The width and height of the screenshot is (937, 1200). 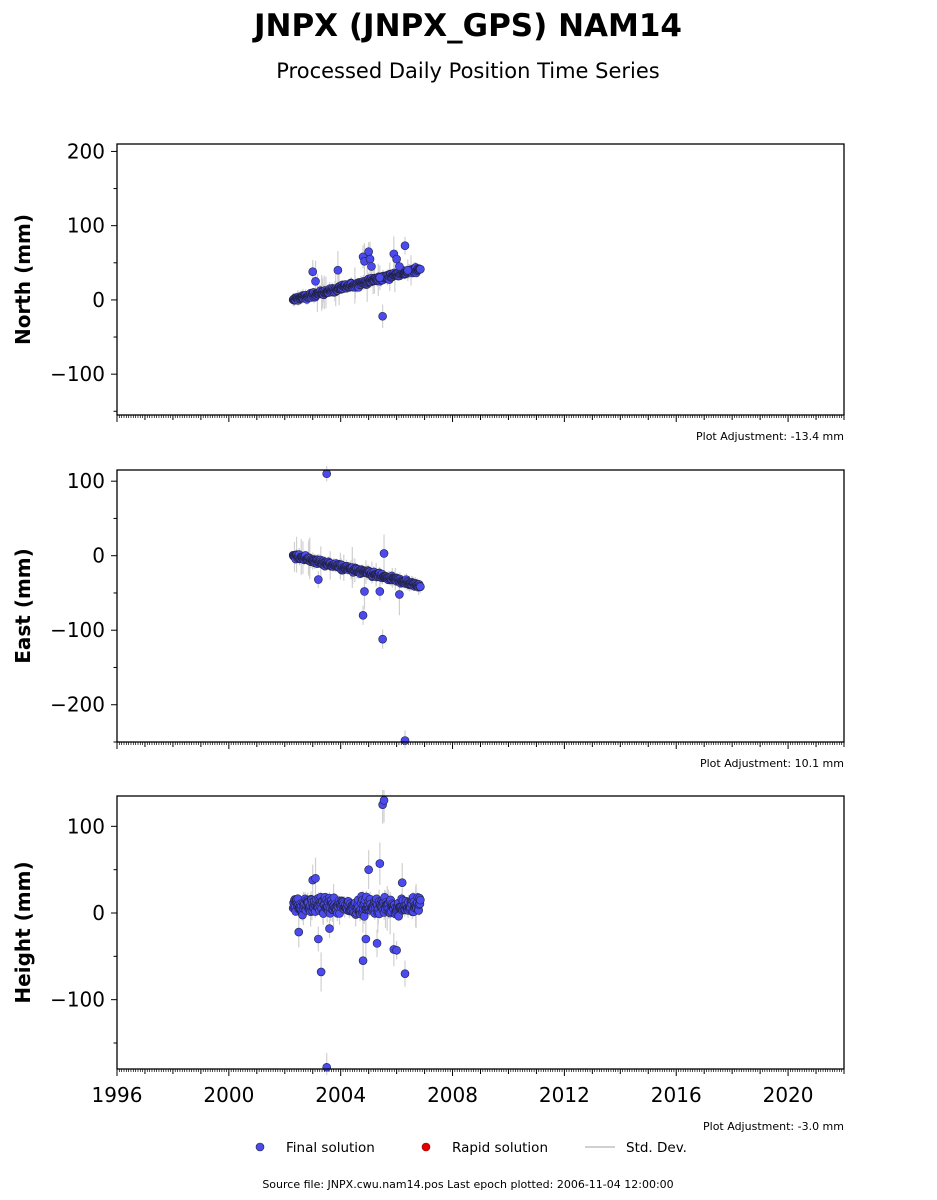 I want to click on north-ytick-label: 0, so click(x=98, y=300).